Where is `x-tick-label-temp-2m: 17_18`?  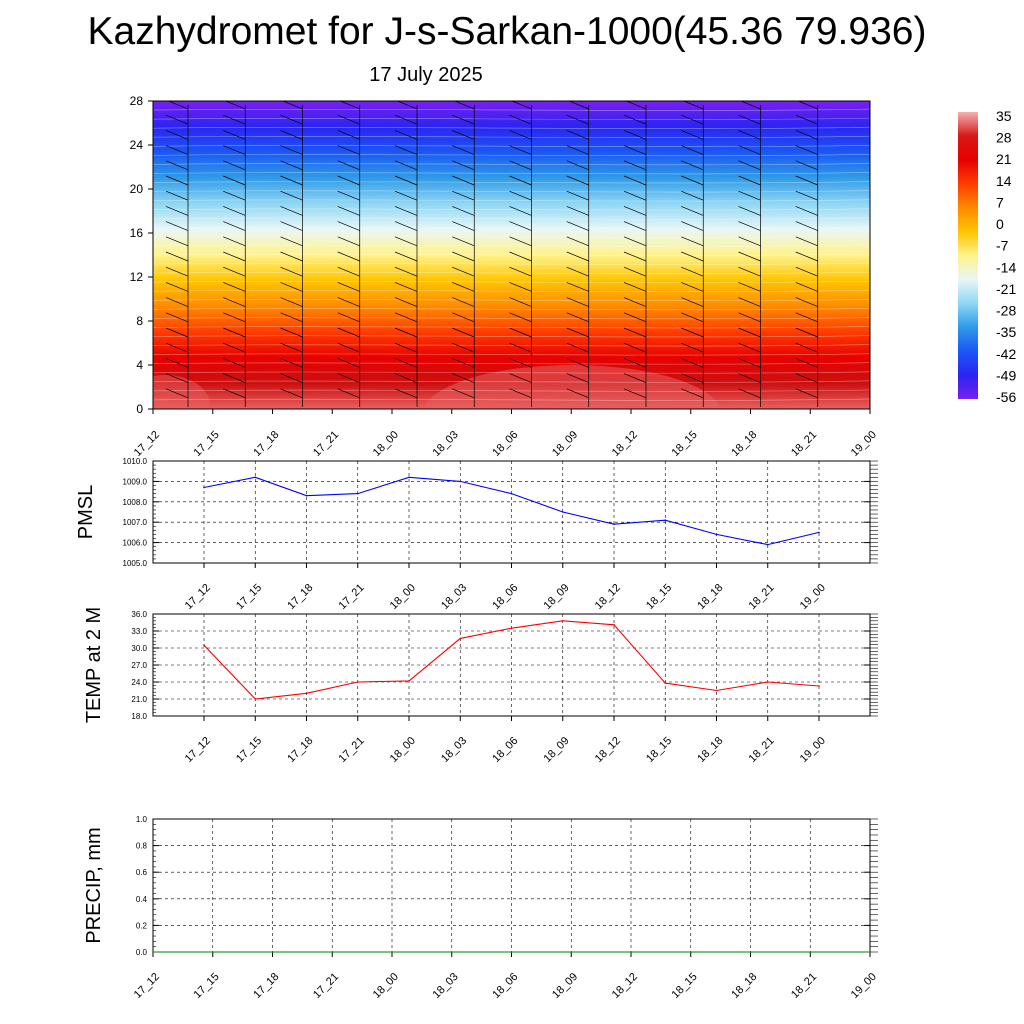 x-tick-label-temp-2m: 17_18 is located at coordinates (300, 750).